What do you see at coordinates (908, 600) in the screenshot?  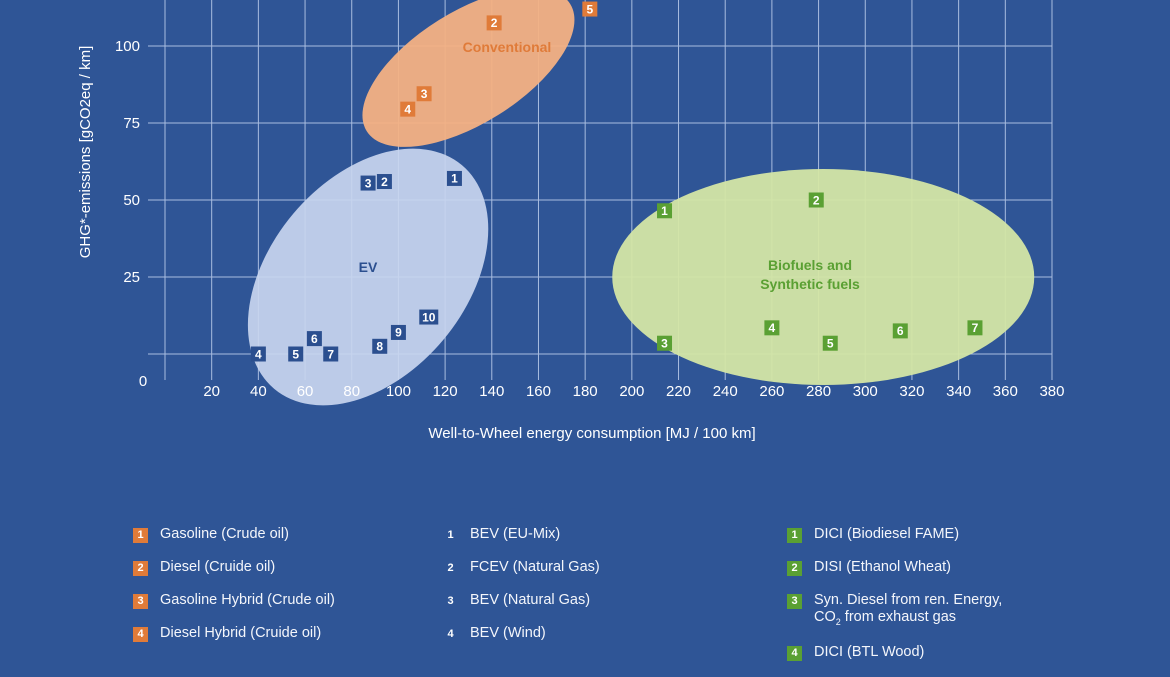 I see `legend-label-line1: Syn. Diesel from ren. Energy,` at bounding box center [908, 600].